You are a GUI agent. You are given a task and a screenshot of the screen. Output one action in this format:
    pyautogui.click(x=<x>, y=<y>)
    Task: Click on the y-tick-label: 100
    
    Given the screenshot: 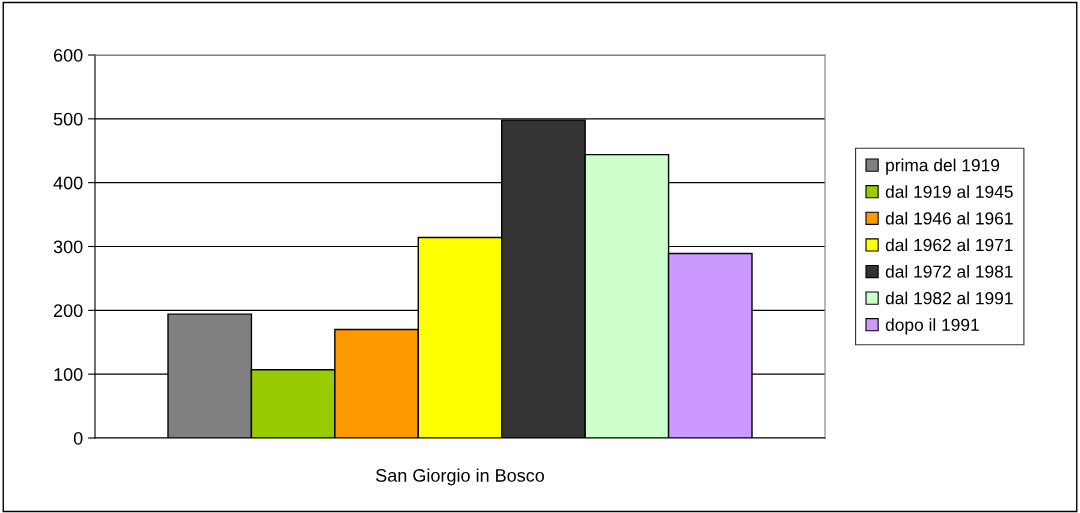 What is the action you would take?
    pyautogui.click(x=68, y=374)
    